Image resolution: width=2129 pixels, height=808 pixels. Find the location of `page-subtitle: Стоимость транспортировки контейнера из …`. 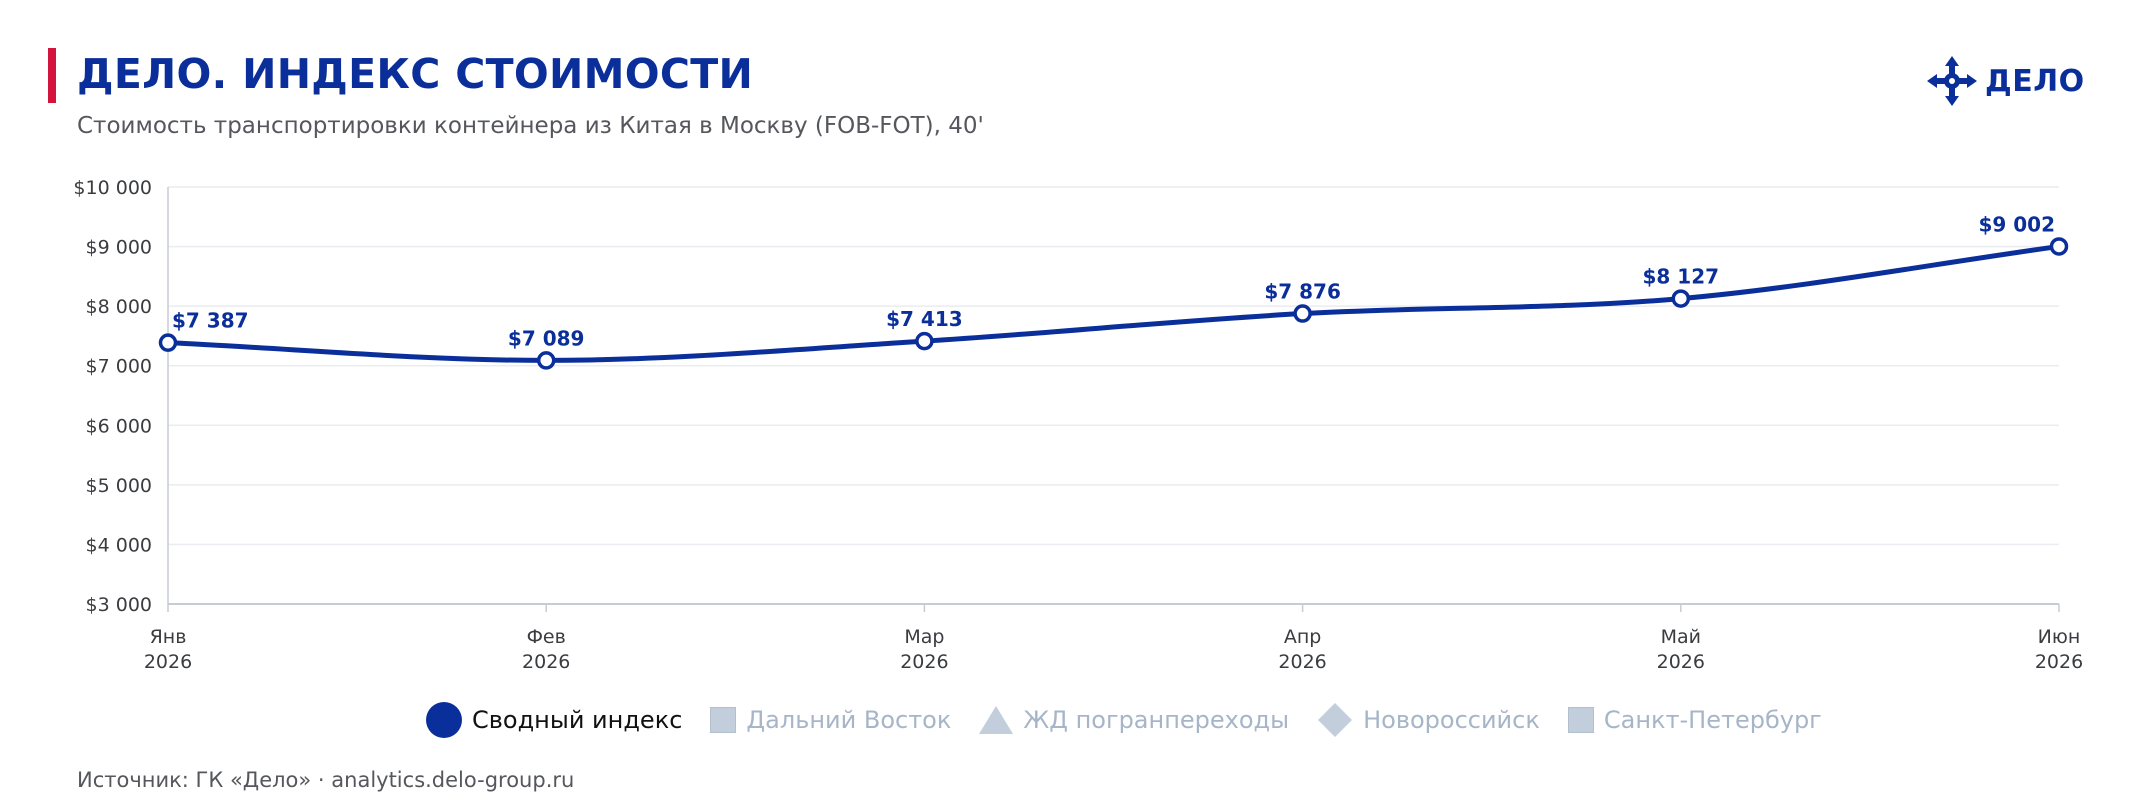

page-subtitle: Стоимость транспортировки контейнера из … is located at coordinates (530, 126).